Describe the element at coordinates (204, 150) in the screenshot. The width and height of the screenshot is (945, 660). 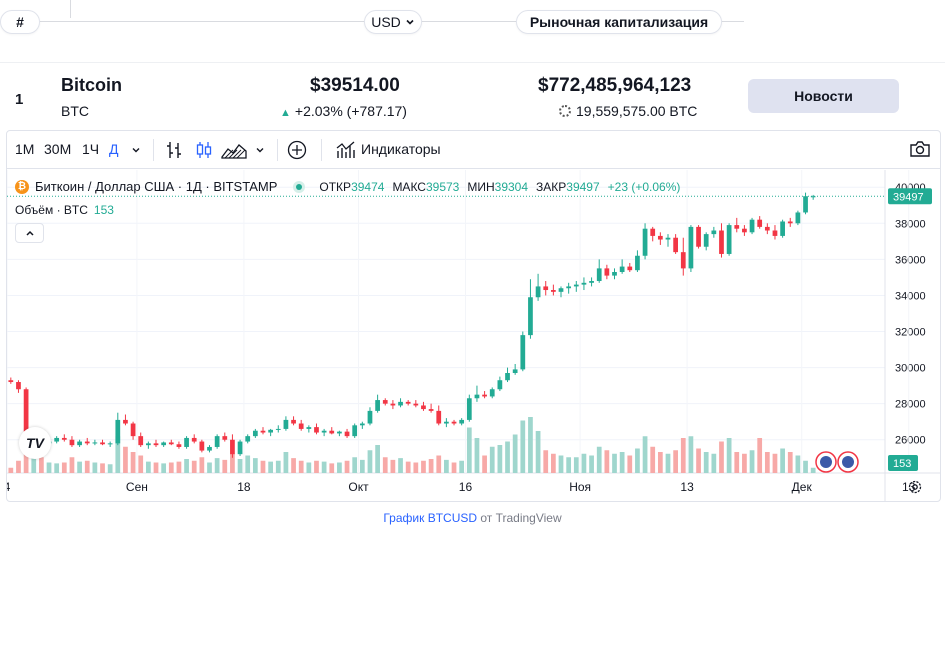
I see `candles-chart-icon` at that location.